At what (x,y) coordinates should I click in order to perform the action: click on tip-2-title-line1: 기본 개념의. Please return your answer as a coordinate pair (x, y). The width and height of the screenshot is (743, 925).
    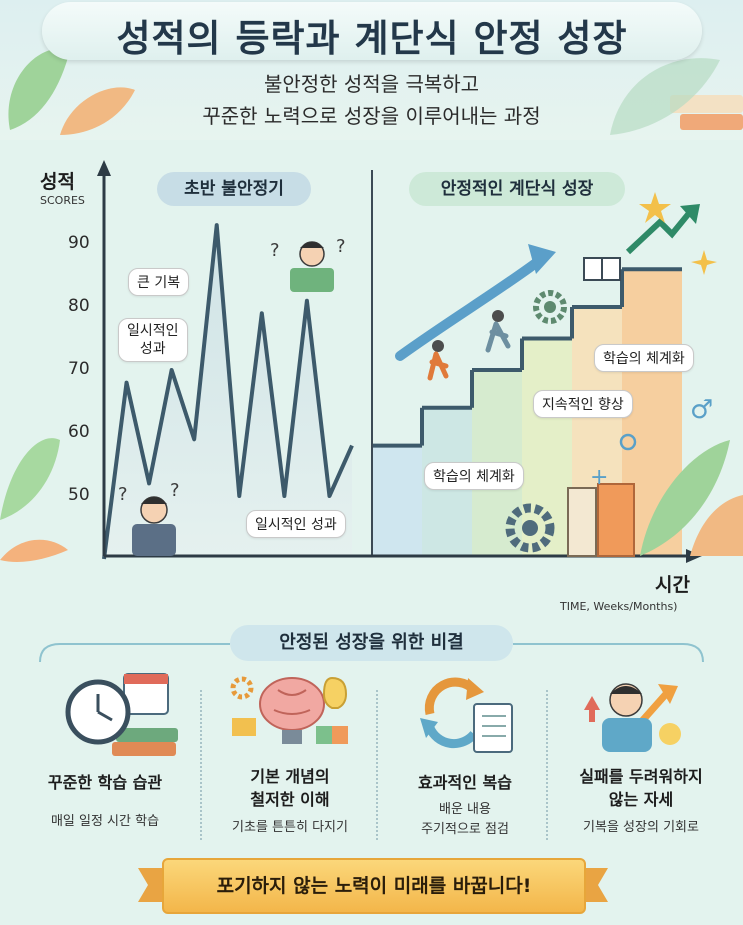
    Looking at the image, I should click on (290, 776).